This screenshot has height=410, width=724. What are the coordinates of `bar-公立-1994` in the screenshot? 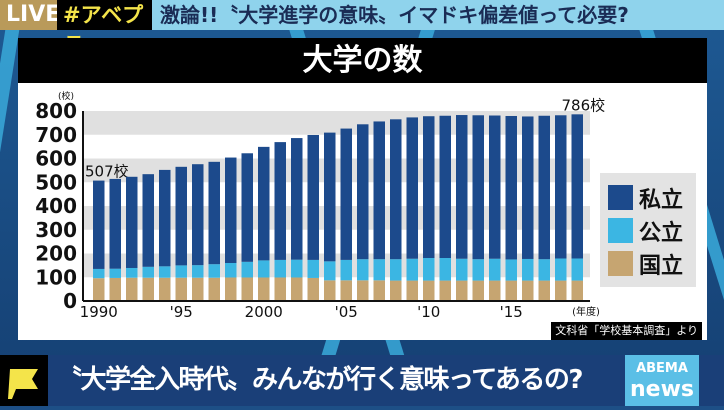 It's located at (165, 272).